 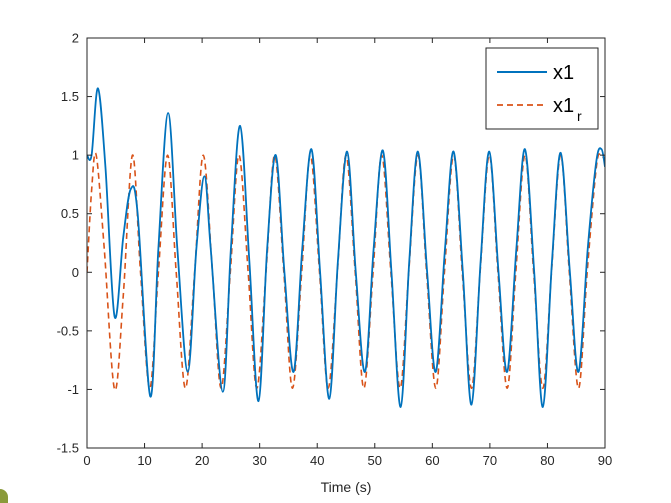 What do you see at coordinates (144, 460) in the screenshot?
I see `x-tick-label: 10` at bounding box center [144, 460].